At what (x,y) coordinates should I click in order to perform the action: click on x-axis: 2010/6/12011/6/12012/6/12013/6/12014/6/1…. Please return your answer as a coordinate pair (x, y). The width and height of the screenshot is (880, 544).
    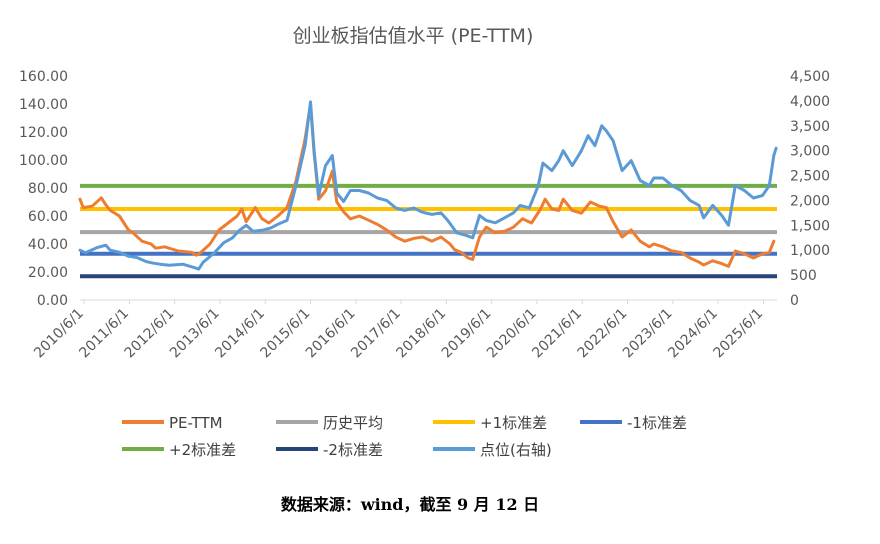
    Looking at the image, I should click on (398, 330).